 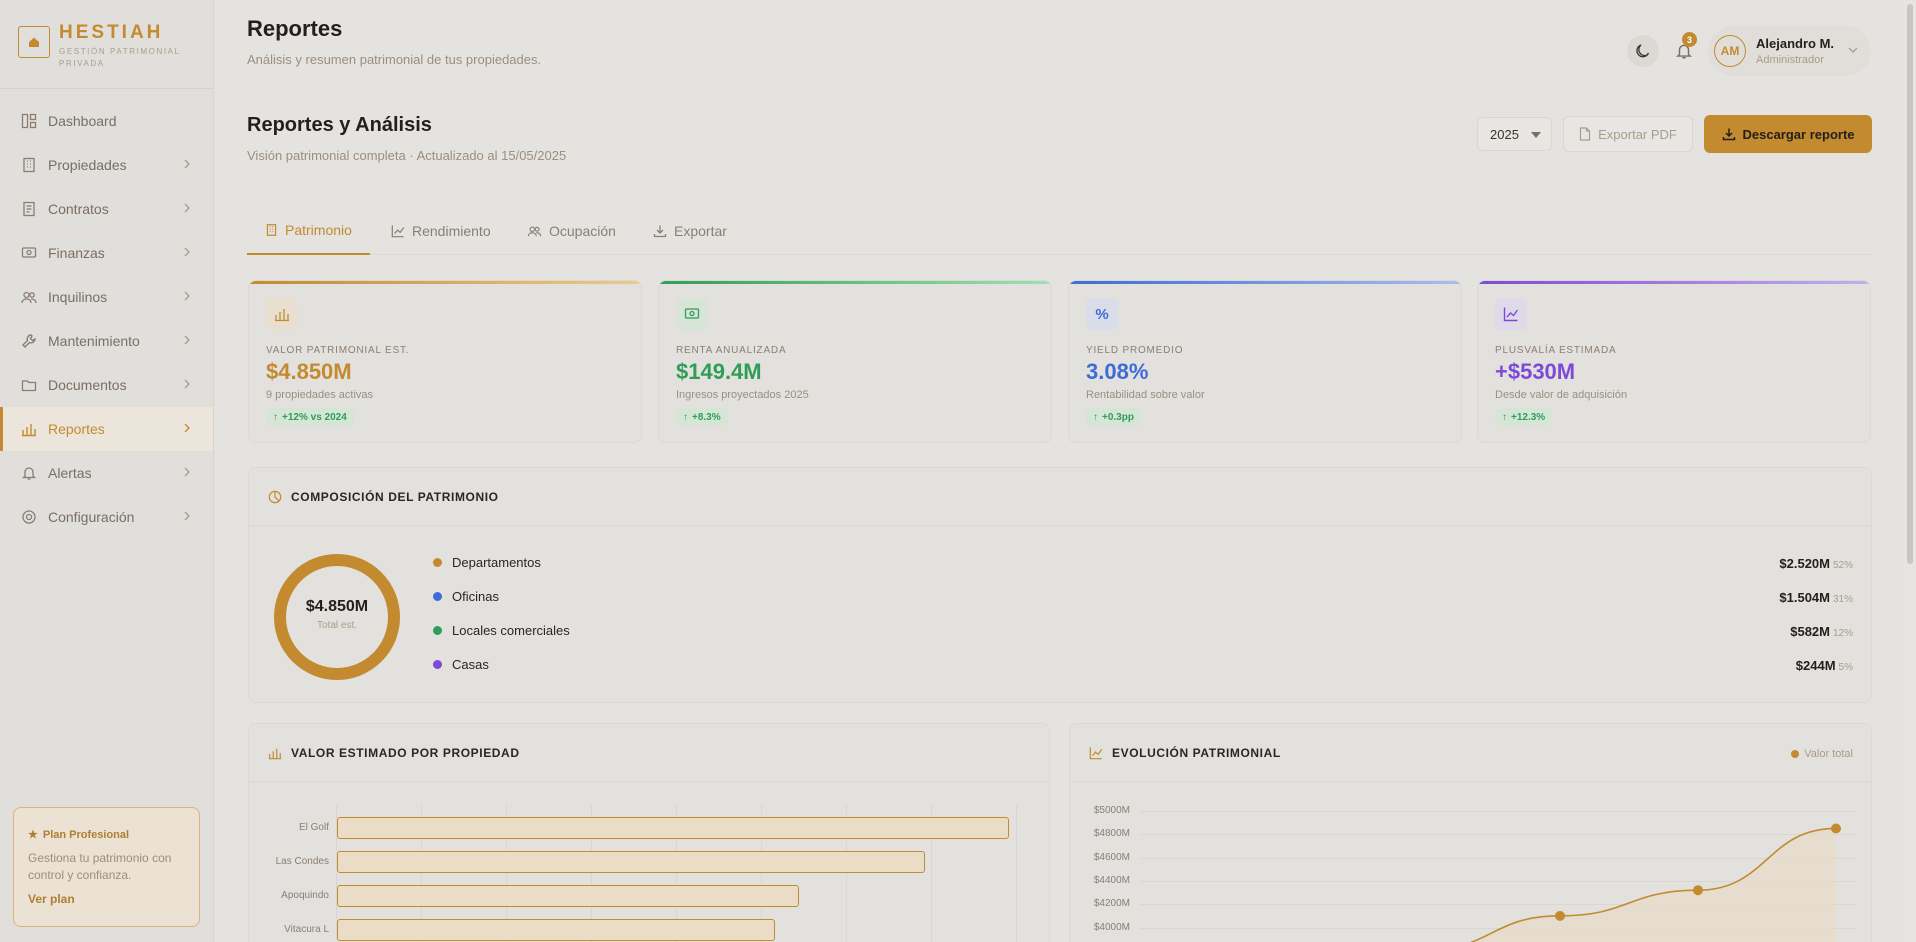 What do you see at coordinates (1816, 563) in the screenshot?
I see `composition-value: $2.520M 52%` at bounding box center [1816, 563].